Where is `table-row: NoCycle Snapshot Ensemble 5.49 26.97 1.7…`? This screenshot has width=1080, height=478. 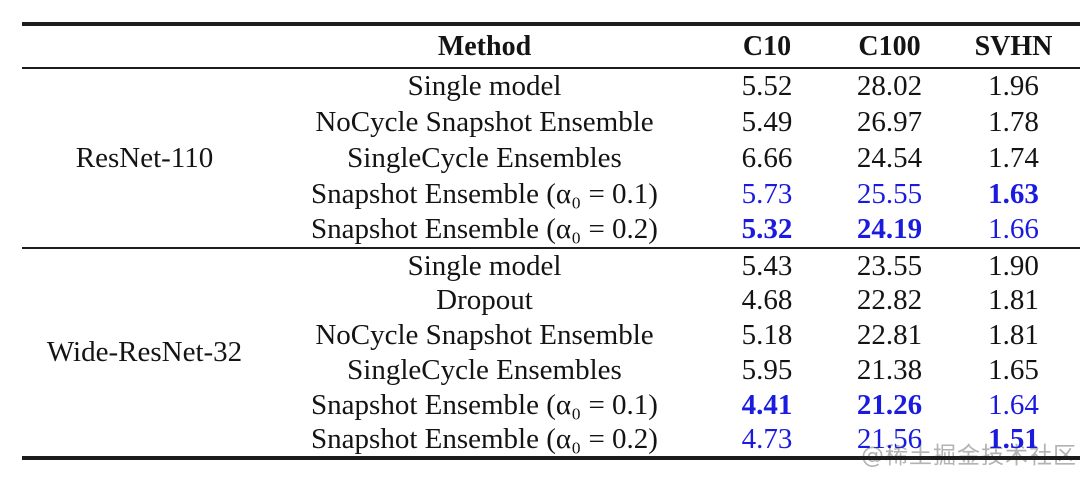
table-row: NoCycle Snapshot Ensemble 5.49 26.97 1.7… is located at coordinates (551, 122).